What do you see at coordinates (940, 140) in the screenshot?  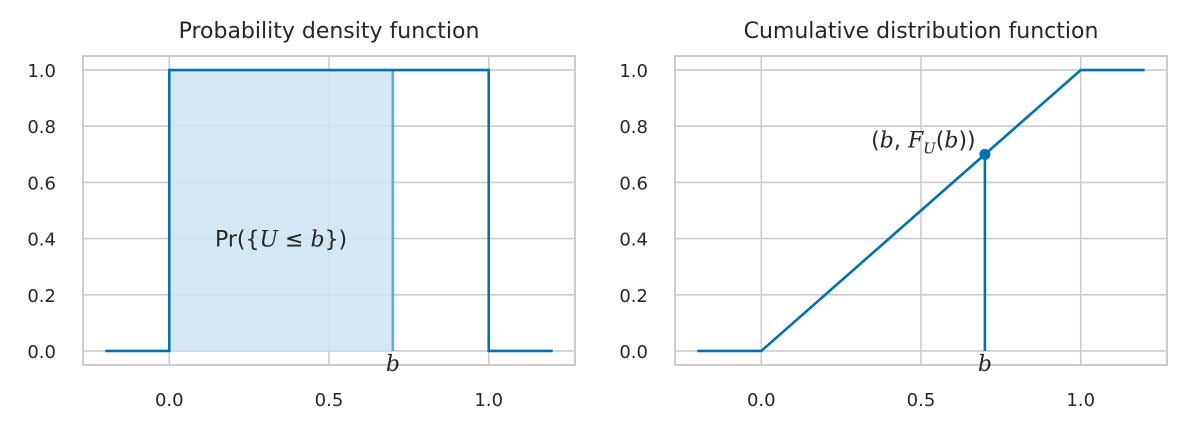 I see `cdf-annot-inner-open: (` at bounding box center [940, 140].